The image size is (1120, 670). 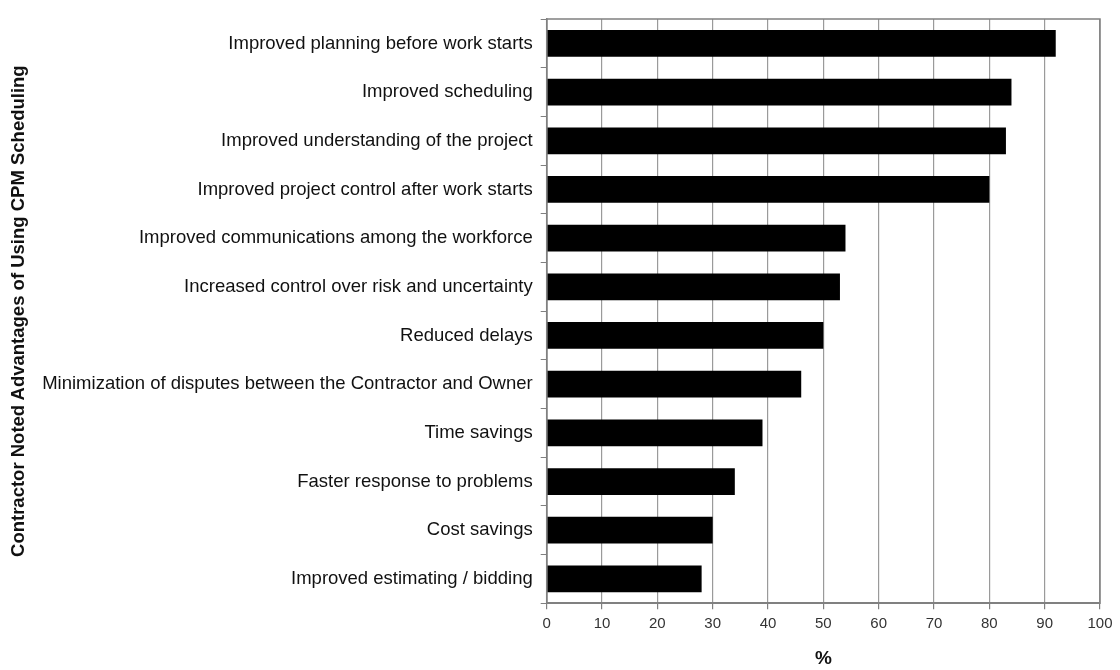 I want to click on y-tick-label: Improved estimating / bidding, so click(x=412, y=577).